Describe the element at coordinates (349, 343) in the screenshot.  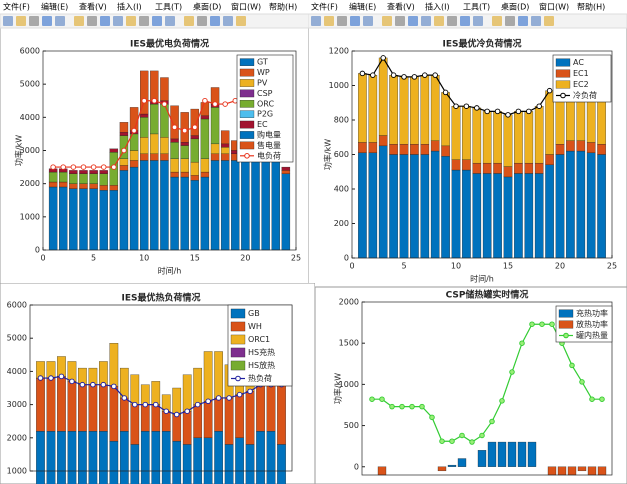
I see `y-tick-label: 1500` at that location.